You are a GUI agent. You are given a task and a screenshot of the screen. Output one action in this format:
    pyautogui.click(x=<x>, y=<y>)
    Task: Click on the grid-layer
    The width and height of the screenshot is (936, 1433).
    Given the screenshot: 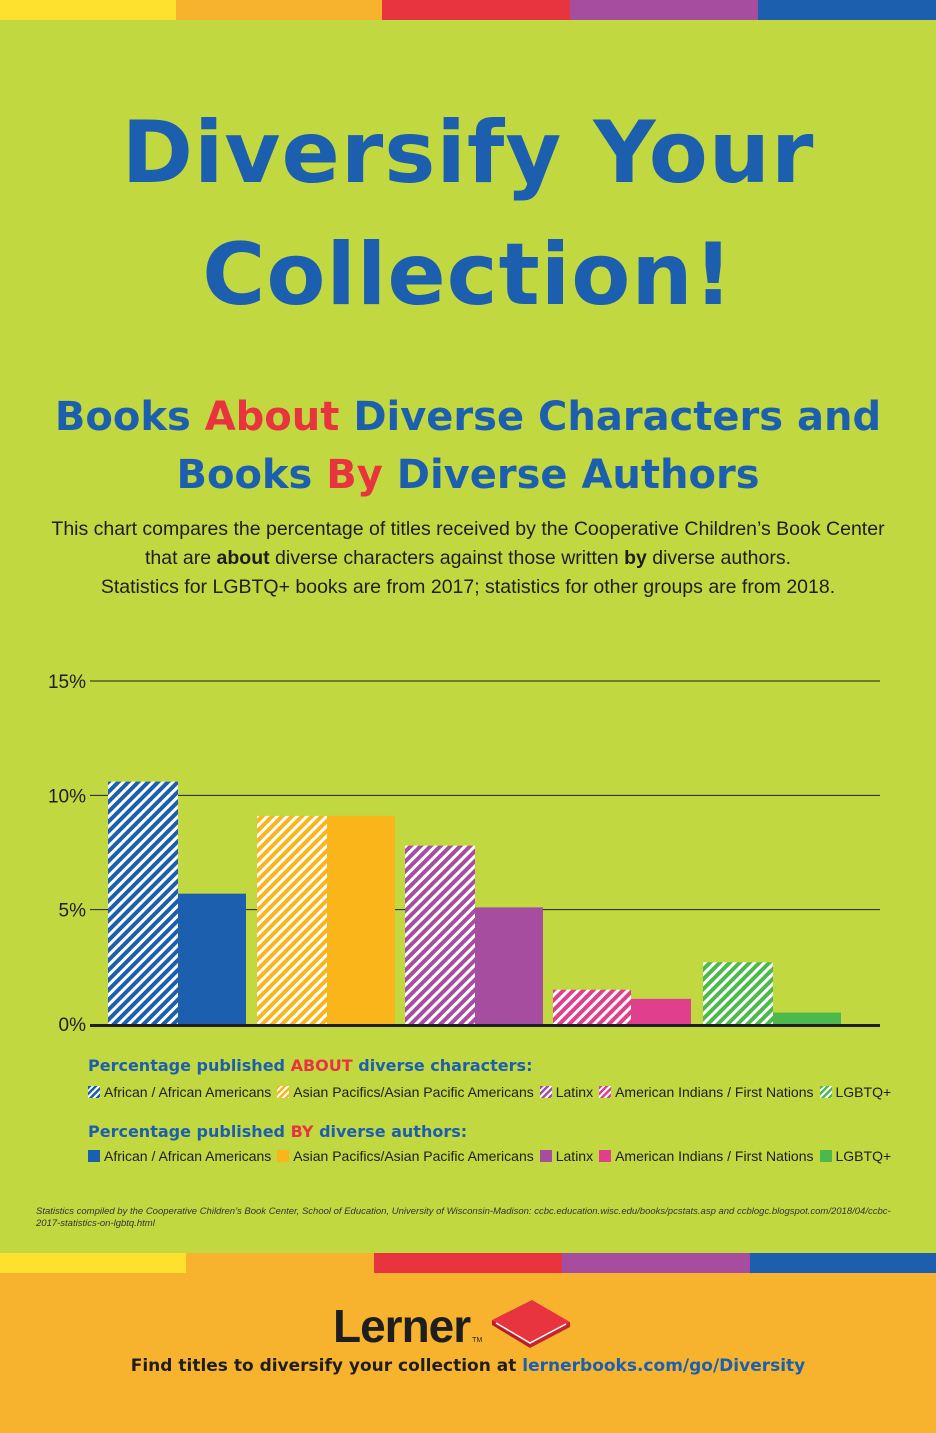 What is the action you would take?
    pyautogui.click(x=485, y=795)
    